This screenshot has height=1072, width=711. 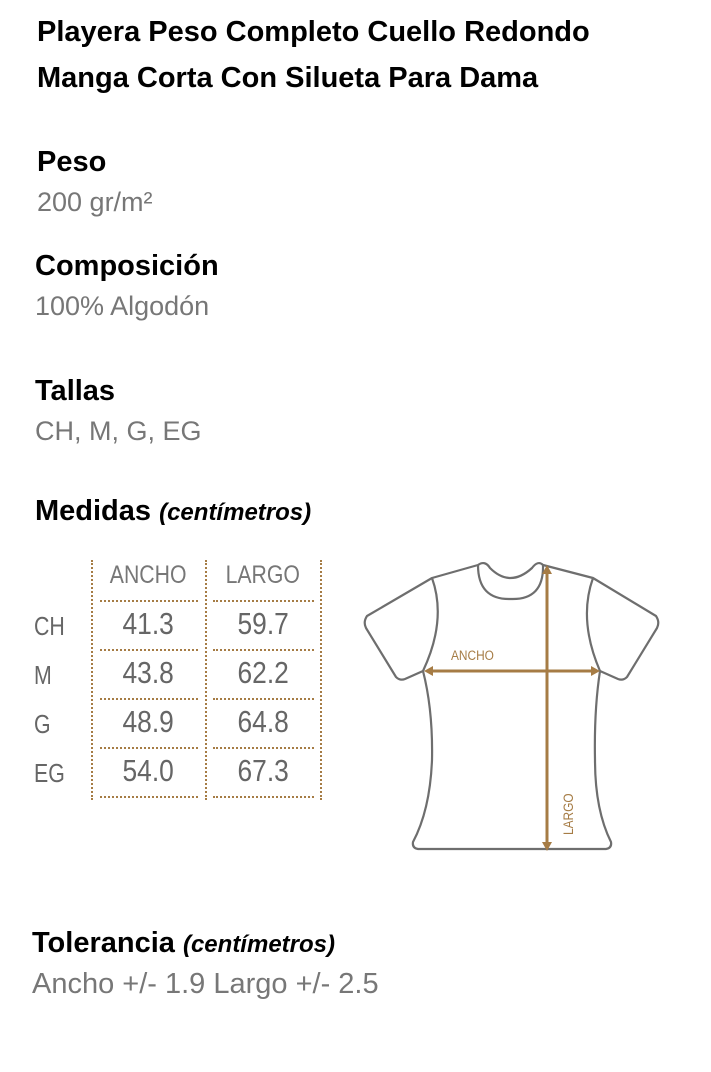 I want to click on size-label: CH, so click(x=49, y=626).